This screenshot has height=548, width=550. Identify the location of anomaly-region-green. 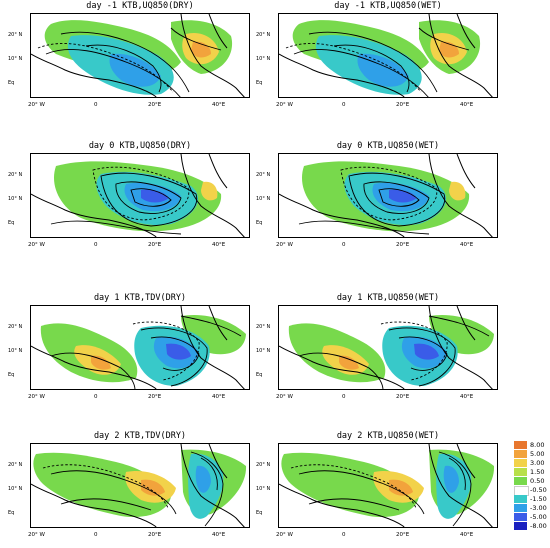
(350, 485).